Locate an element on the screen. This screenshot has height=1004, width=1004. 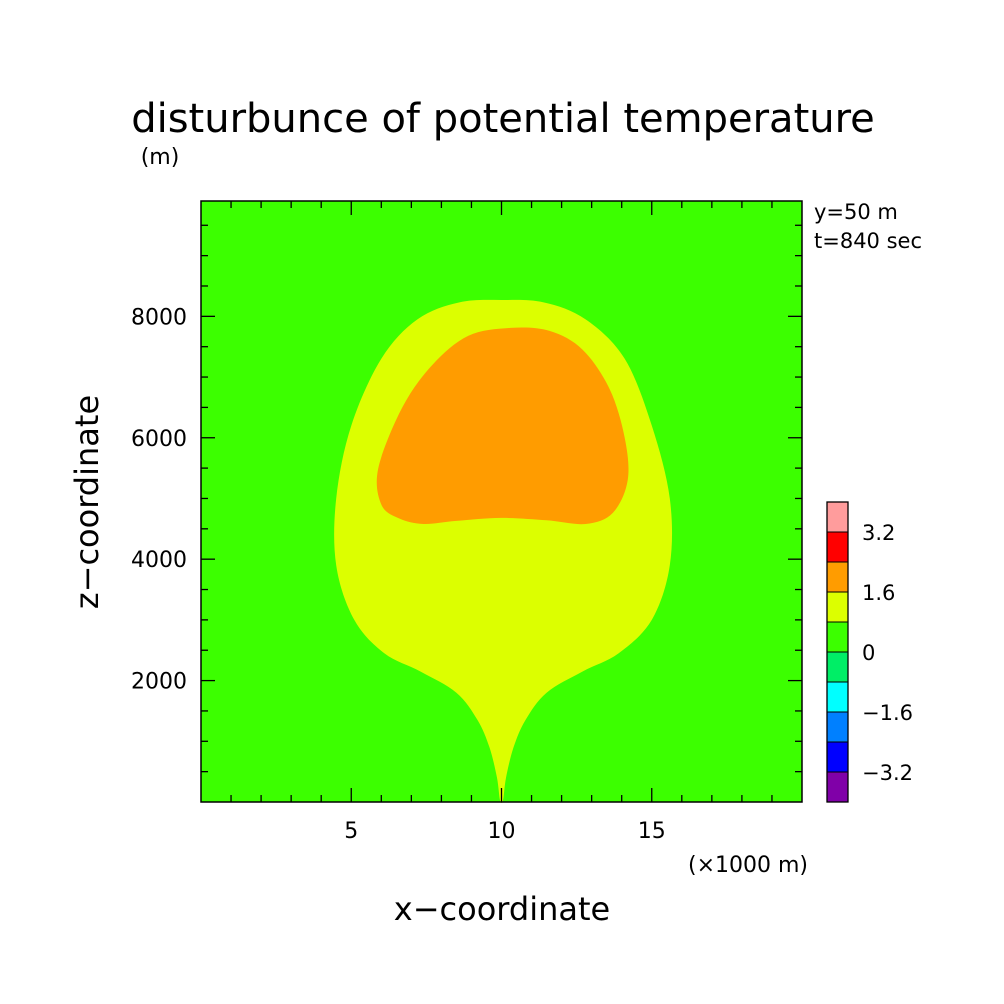
colorbar-labels: 3.2 1.6 0 −1.6 −3.2 is located at coordinates (887, 653).